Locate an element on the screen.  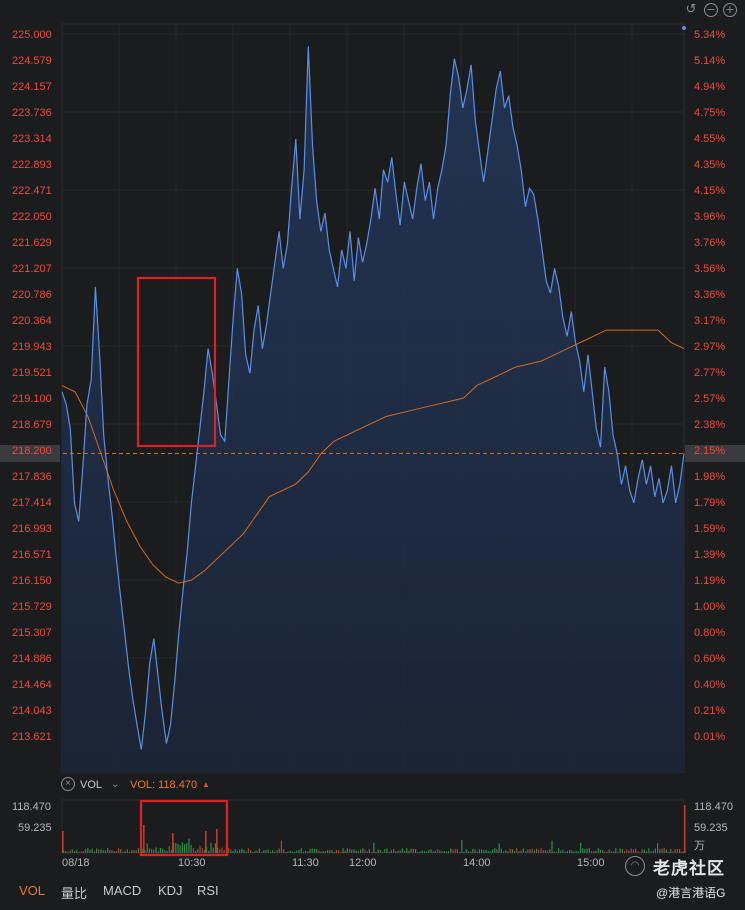
tab-rsi: RSI is located at coordinates (208, 890).